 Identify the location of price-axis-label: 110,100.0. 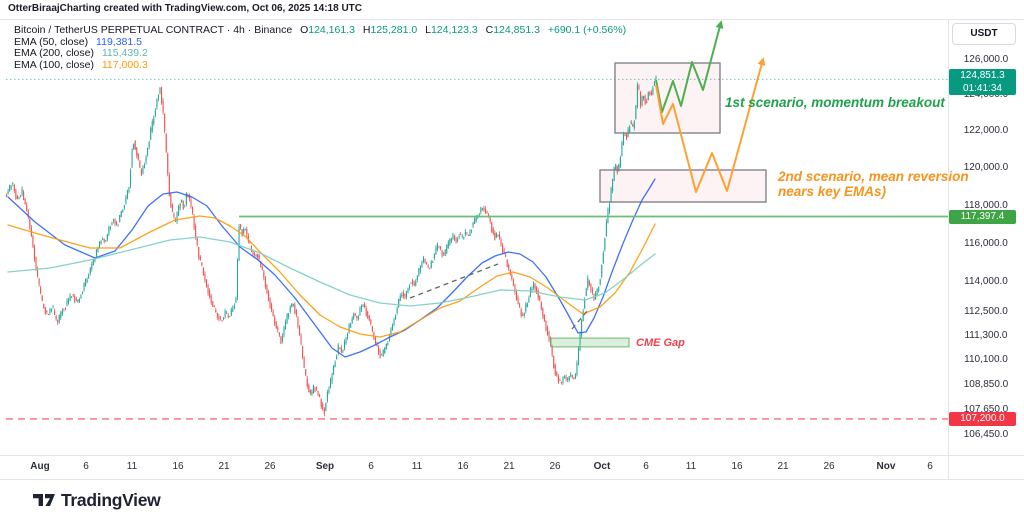
(986, 359).